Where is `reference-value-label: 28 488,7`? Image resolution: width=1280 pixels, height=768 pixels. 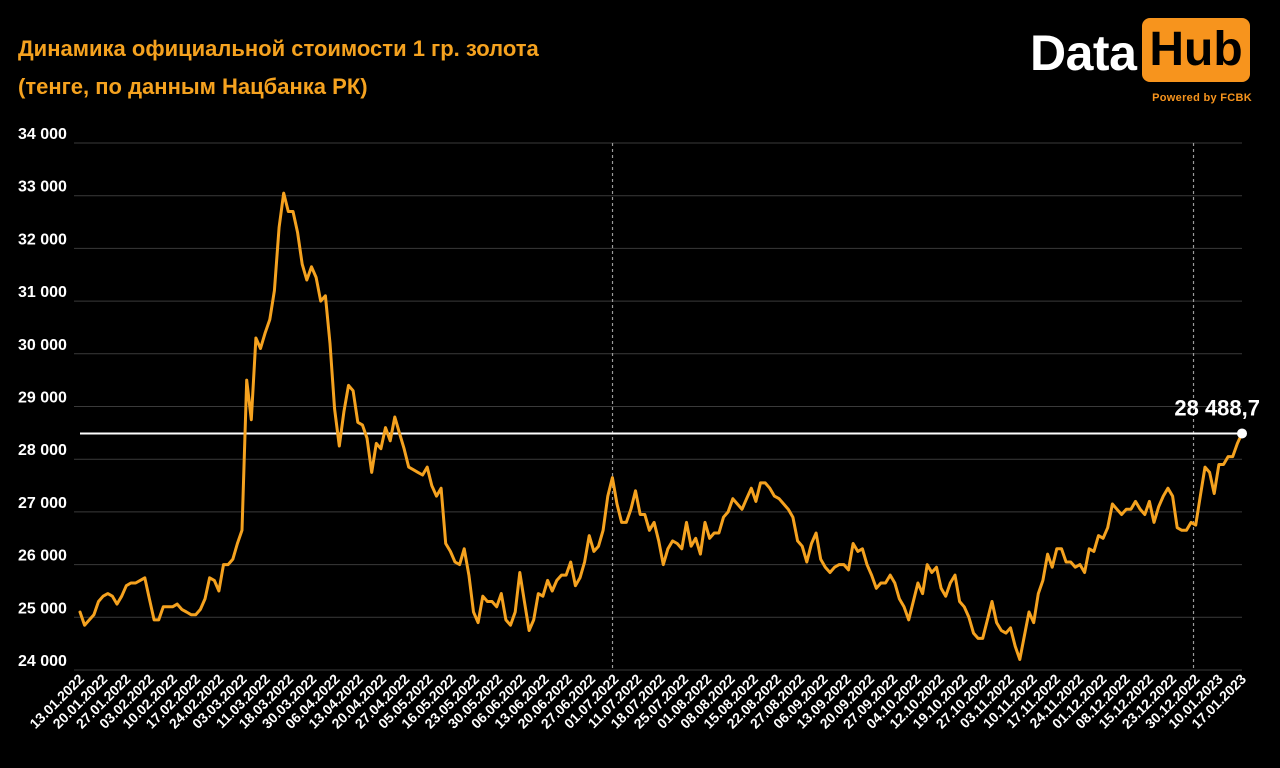 reference-value-label: 28 488,7 is located at coordinates (1217, 407).